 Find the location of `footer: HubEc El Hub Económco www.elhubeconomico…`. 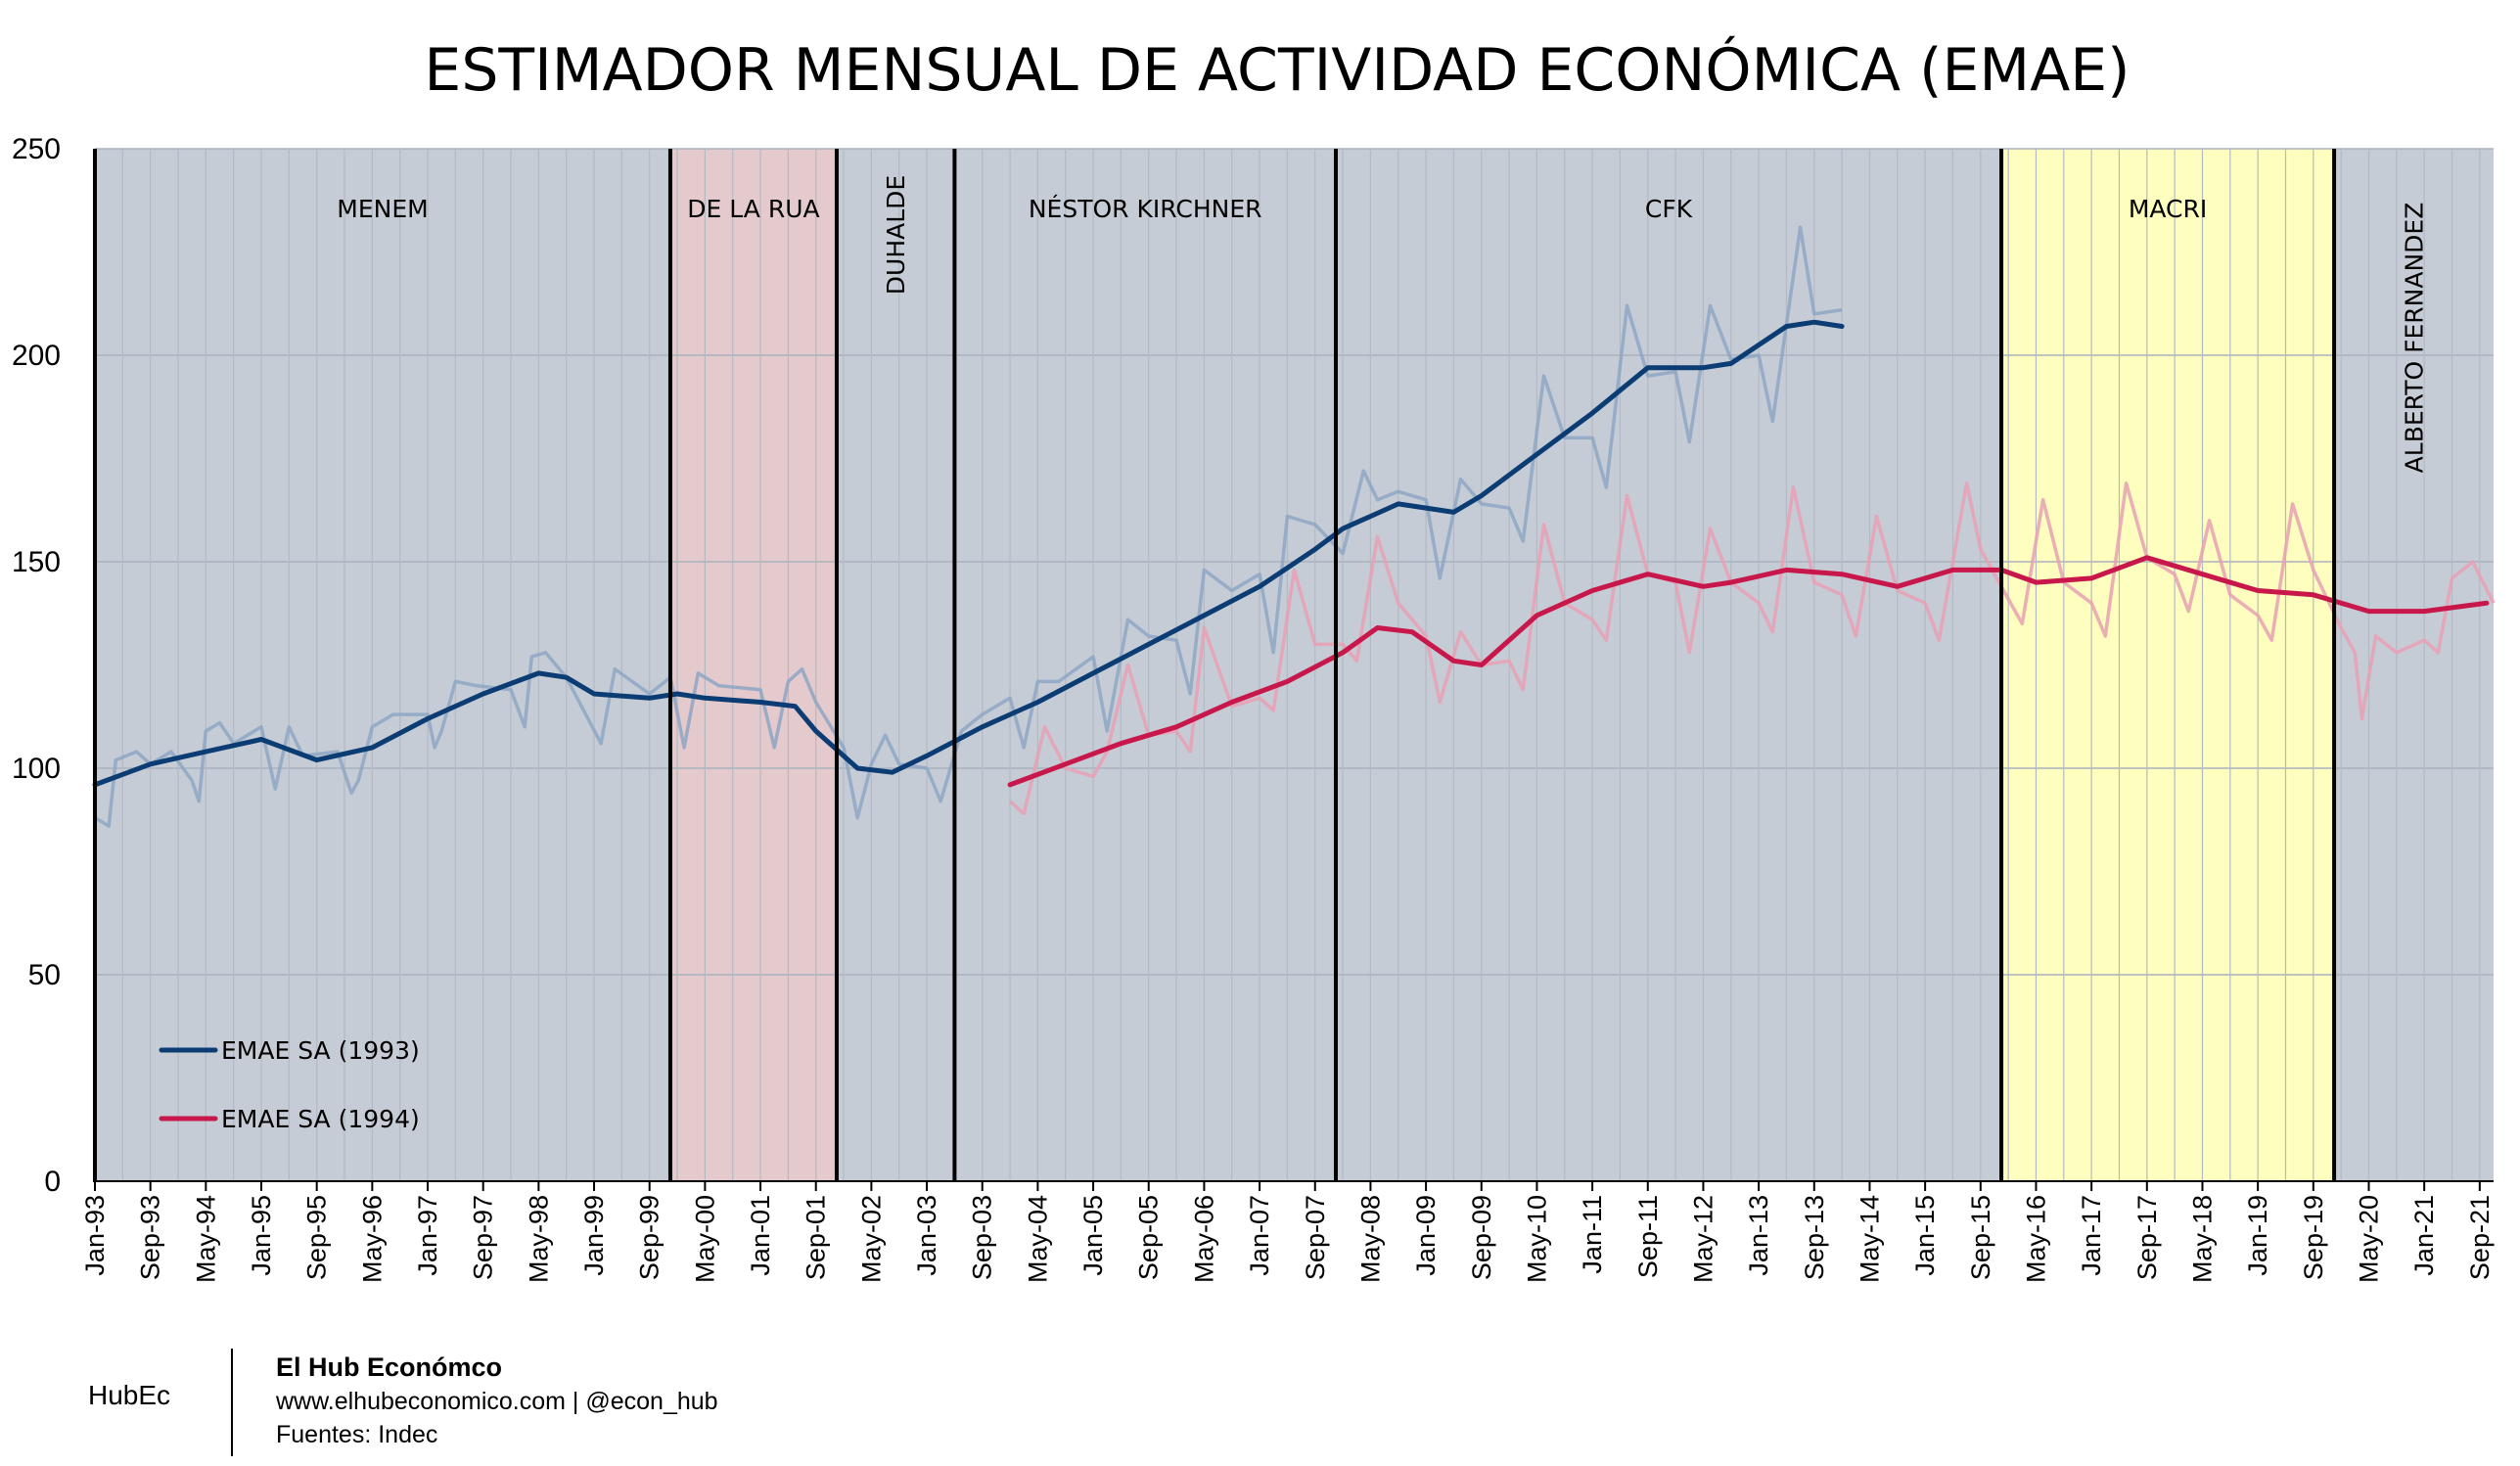

footer: HubEc El Hub Económco www.elhubeconomico… is located at coordinates (440, 1399).